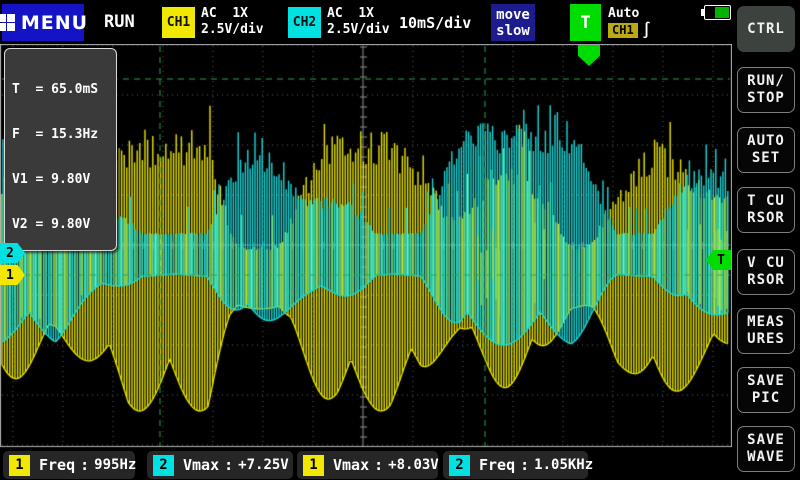 This screenshot has width=800, height=480. Describe the element at coordinates (335, 13) in the screenshot. I see `ch2-coupling: AC` at that location.